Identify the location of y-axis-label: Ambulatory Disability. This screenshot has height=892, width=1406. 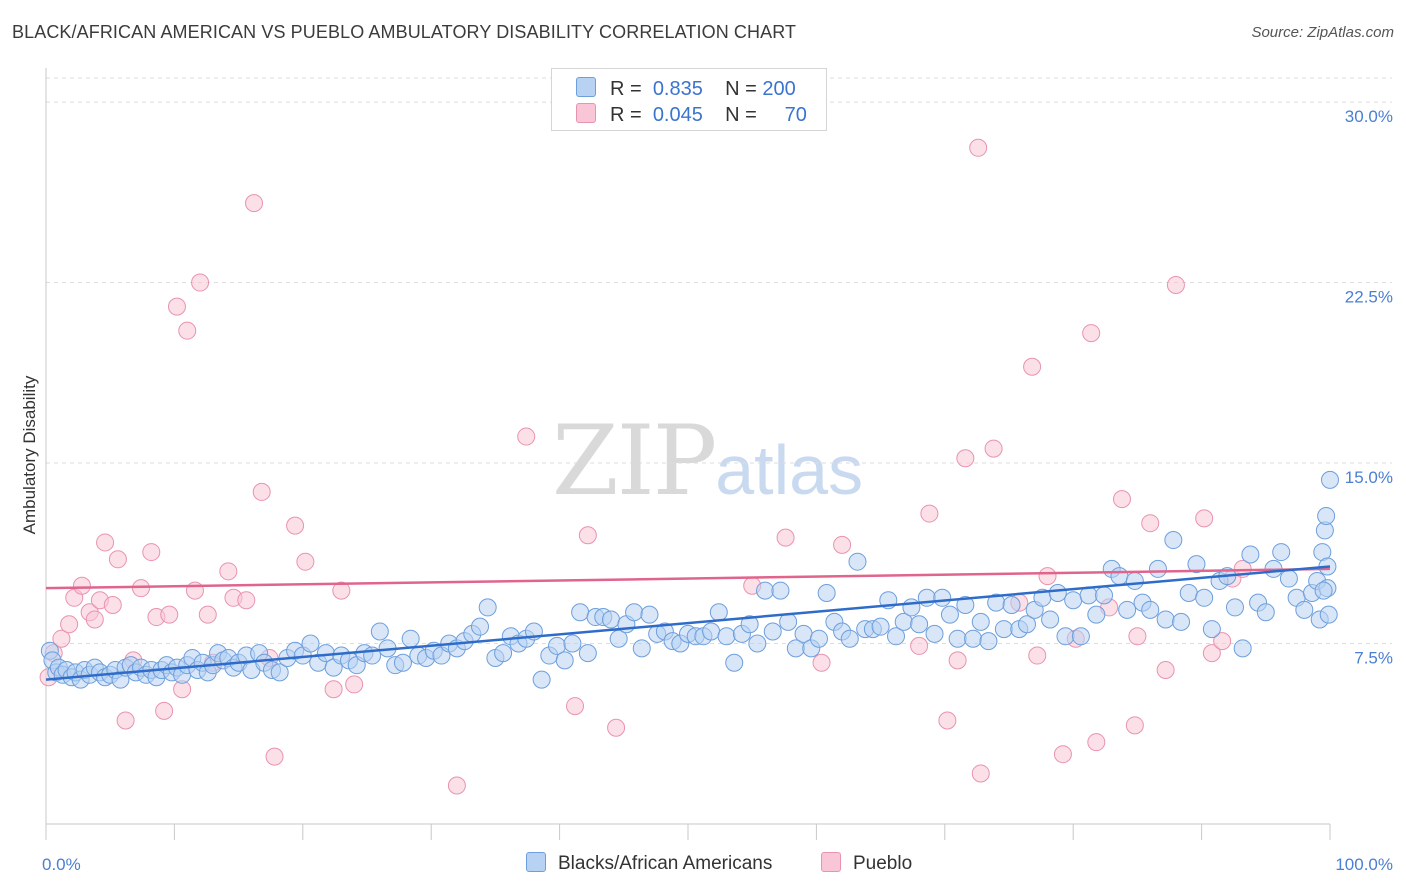
(29, 455).